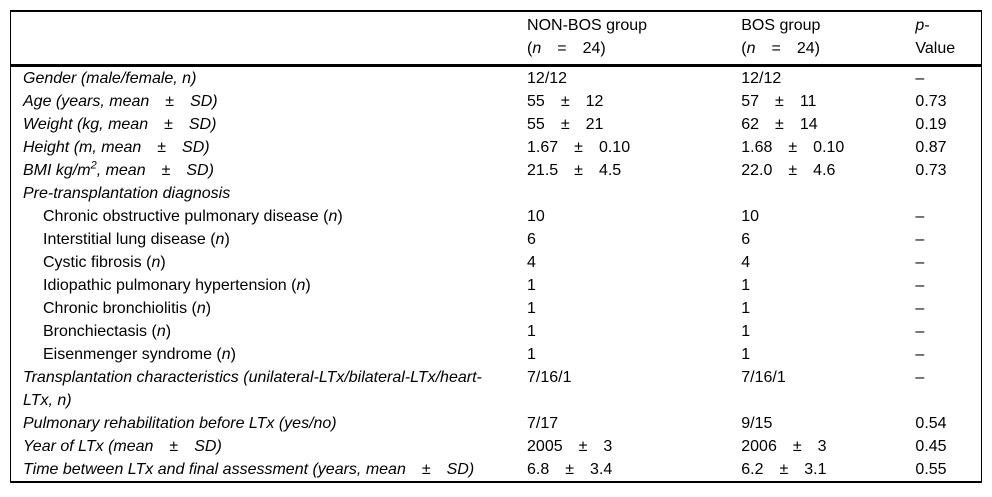 Image resolution: width=992 pixels, height=497 pixels. I want to click on row-label: Interstitial lung disease (n), so click(269, 239).